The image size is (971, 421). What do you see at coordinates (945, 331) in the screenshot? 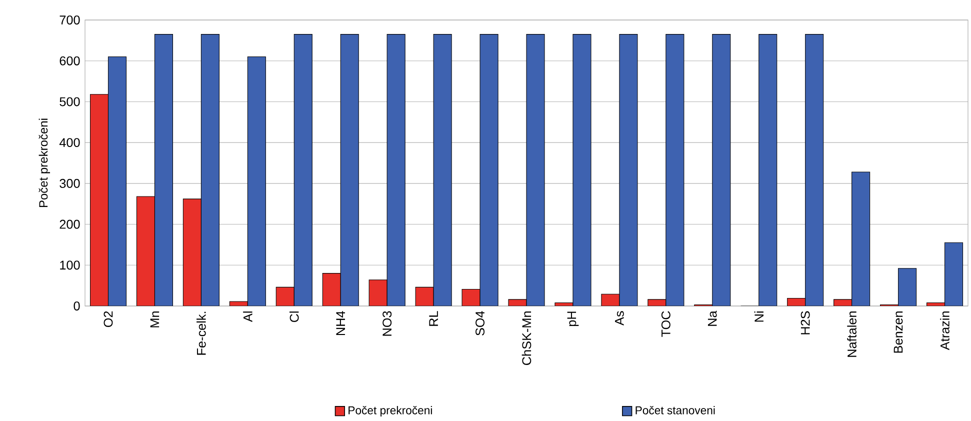
I see `x-tick-label: Atrazin` at bounding box center [945, 331].